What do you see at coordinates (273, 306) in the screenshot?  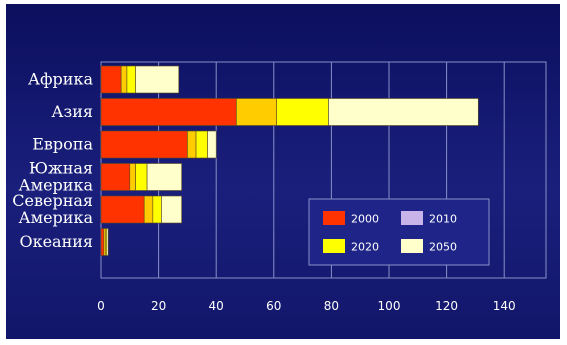 I see `x-tick-label: 60` at bounding box center [273, 306].